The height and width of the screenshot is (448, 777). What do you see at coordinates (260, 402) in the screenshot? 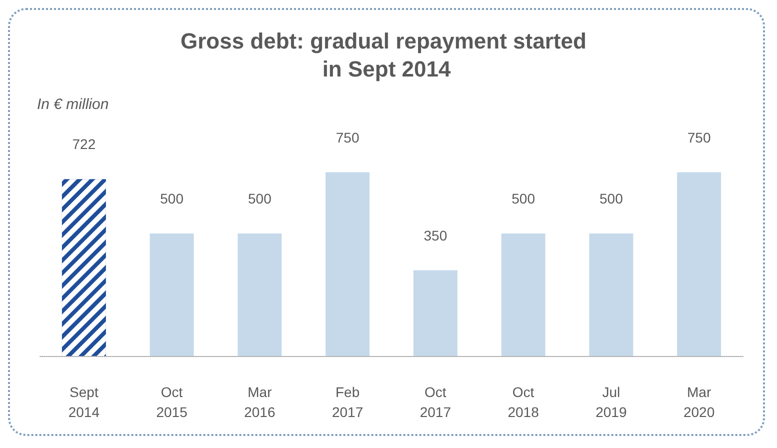
I see `x-tick-label: Mar 2016` at bounding box center [260, 402].